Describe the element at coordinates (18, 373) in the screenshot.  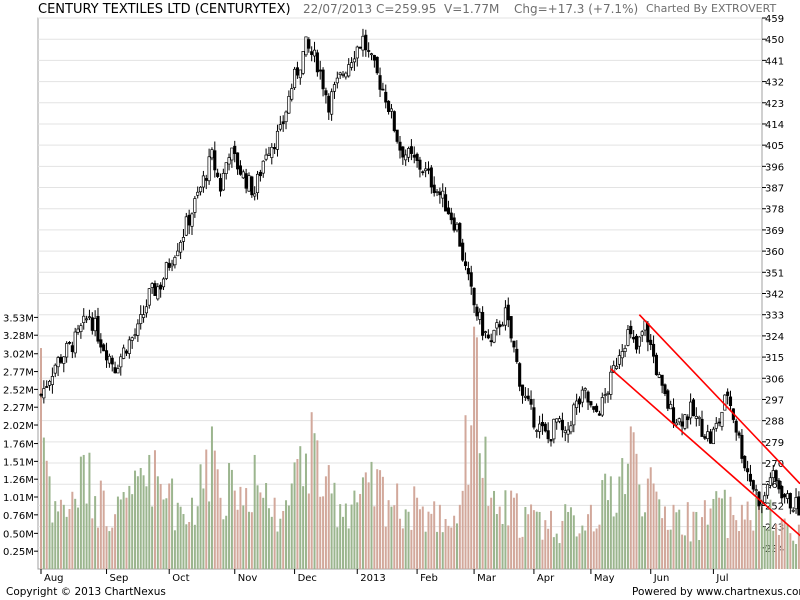
I see `volume-tick-label: 2.77M` at that location.